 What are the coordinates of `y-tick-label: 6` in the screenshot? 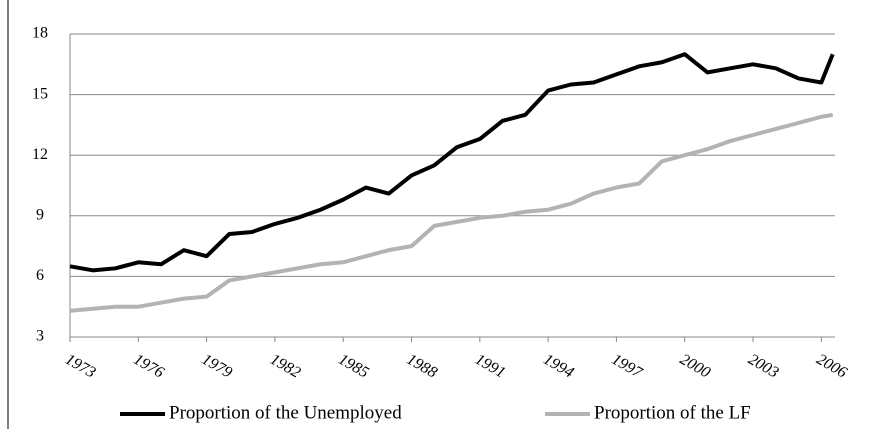 It's located at (40, 275).